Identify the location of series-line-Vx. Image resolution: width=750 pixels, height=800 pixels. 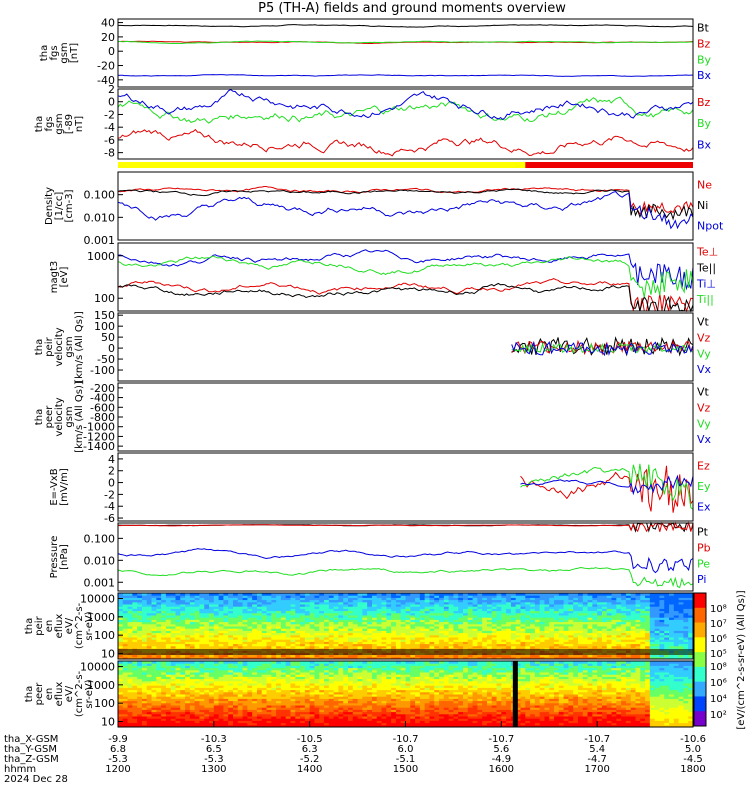
(602, 348).